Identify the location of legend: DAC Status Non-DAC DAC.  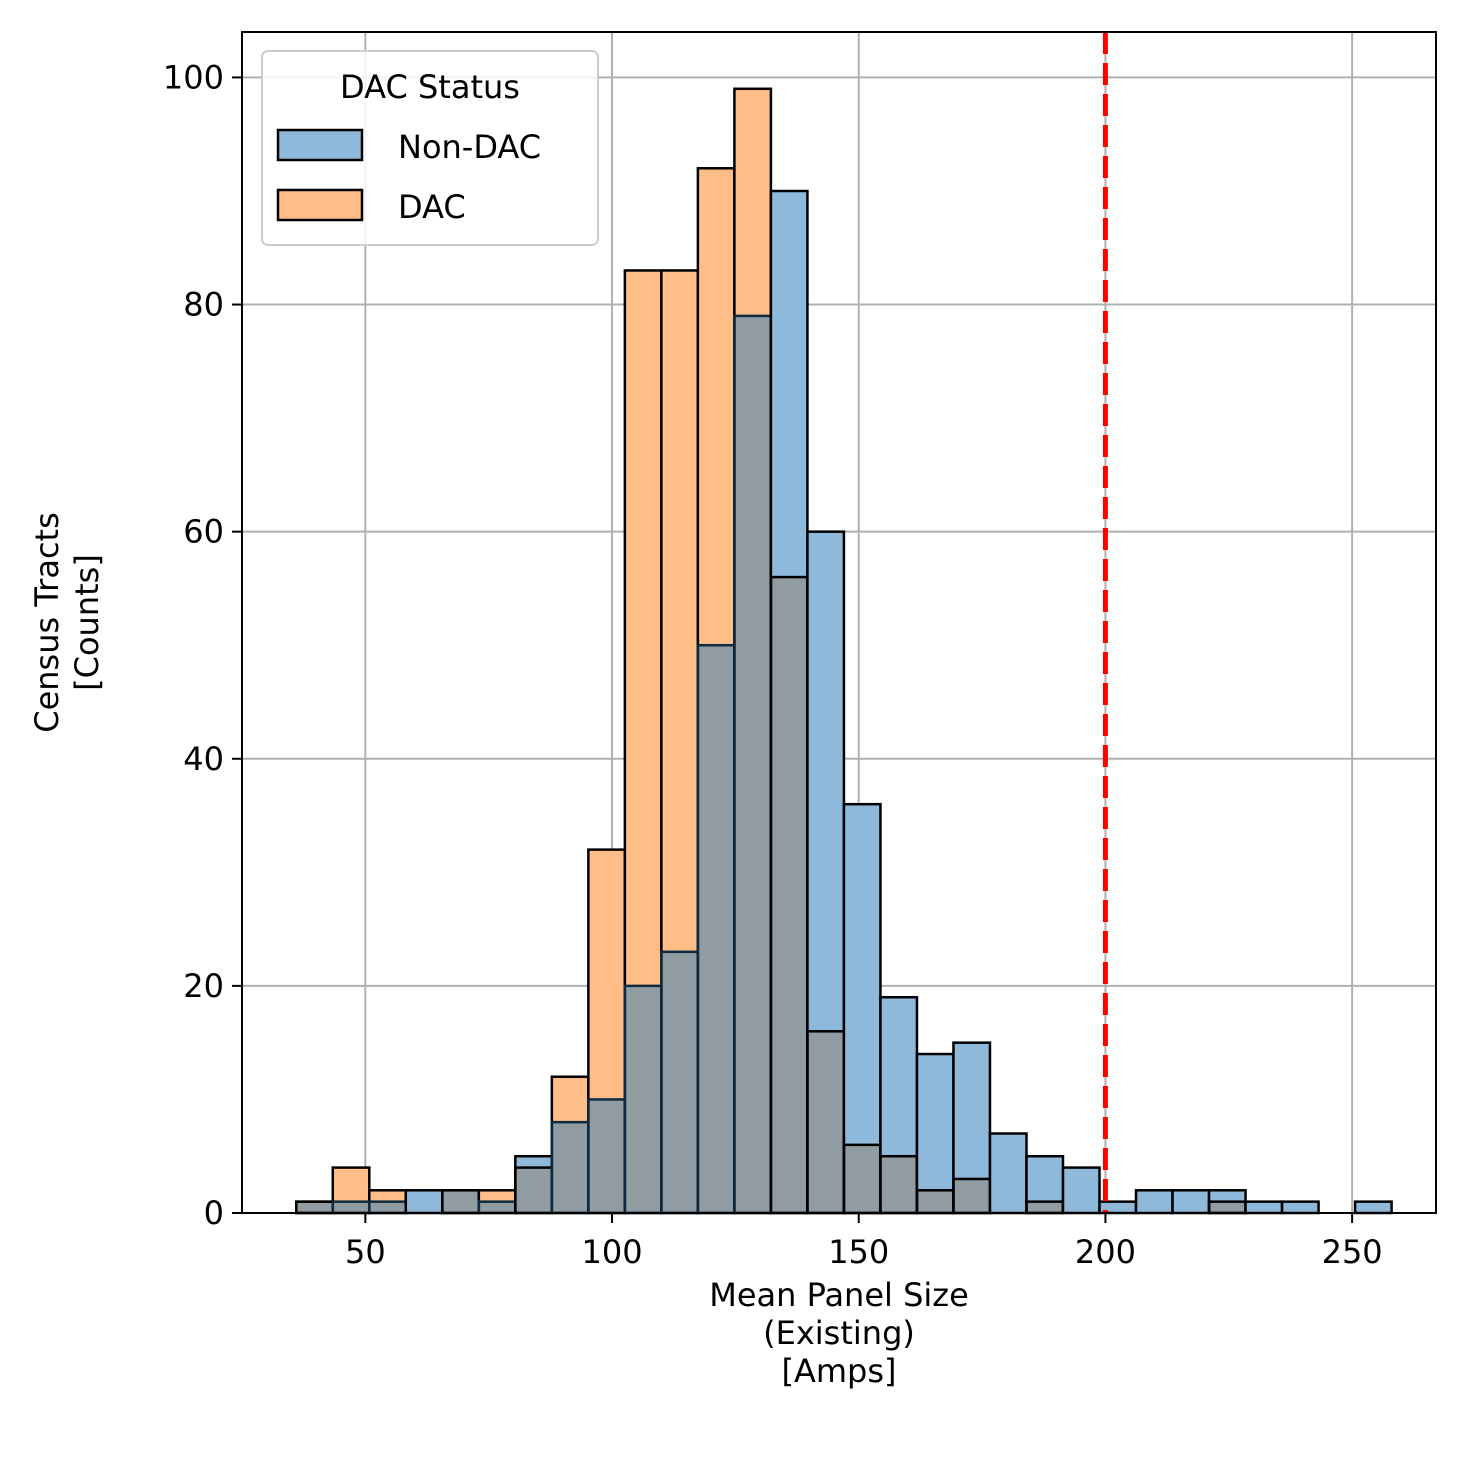
(430, 148).